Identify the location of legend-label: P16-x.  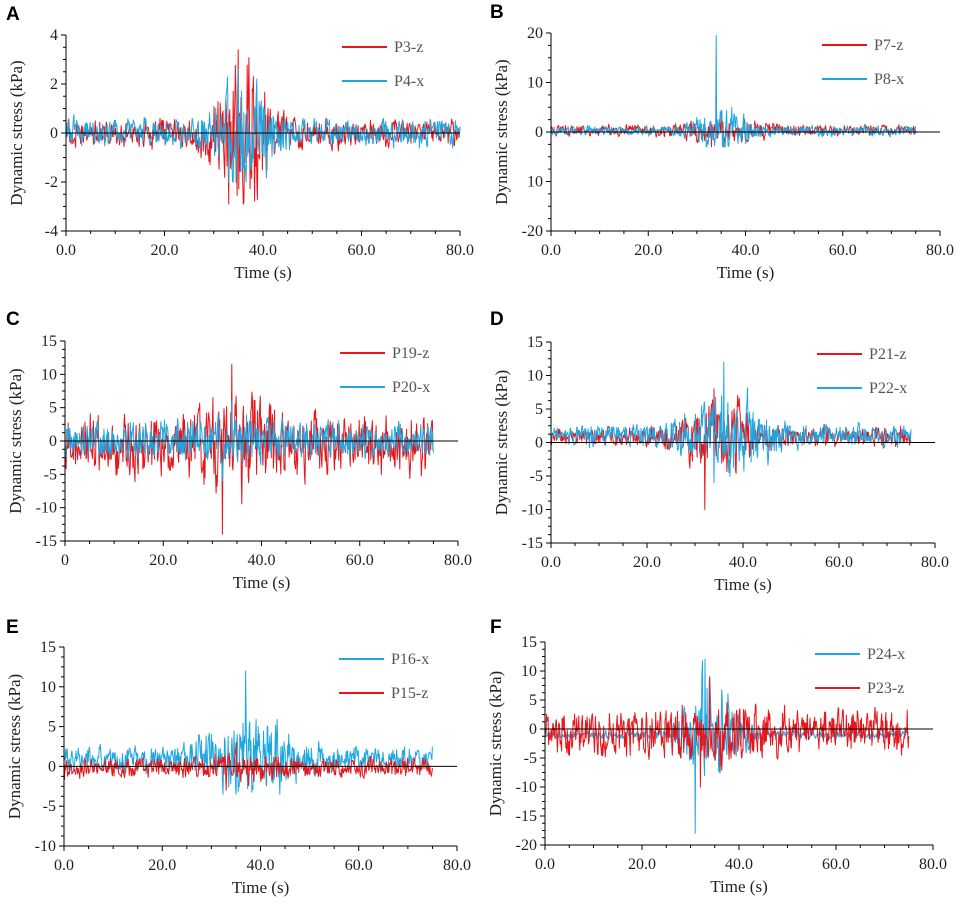
(410, 659).